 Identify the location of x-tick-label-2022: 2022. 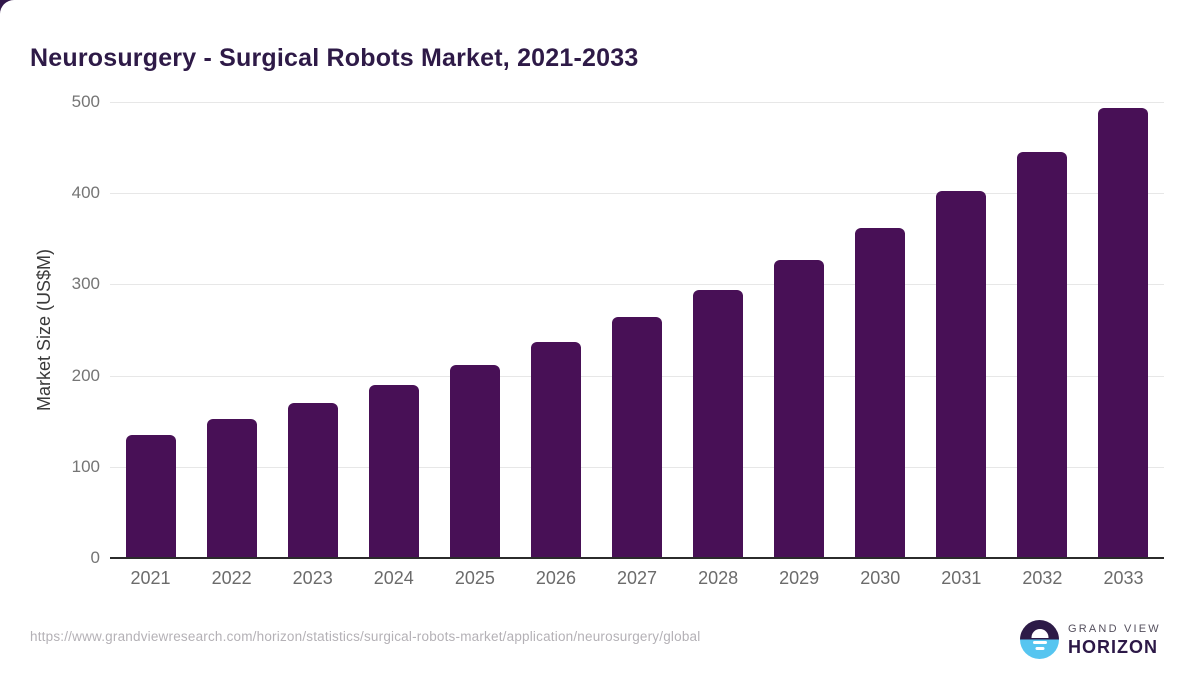
(231, 578).